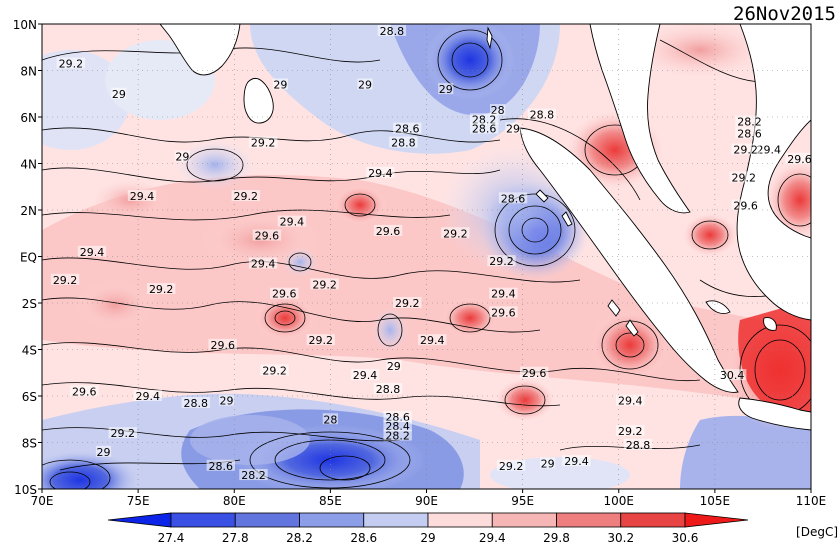 Image resolution: width=840 pixels, height=545 pixels. What do you see at coordinates (811, 501) in the screenshot?
I see `lon-tick-label: 110E` at bounding box center [811, 501].